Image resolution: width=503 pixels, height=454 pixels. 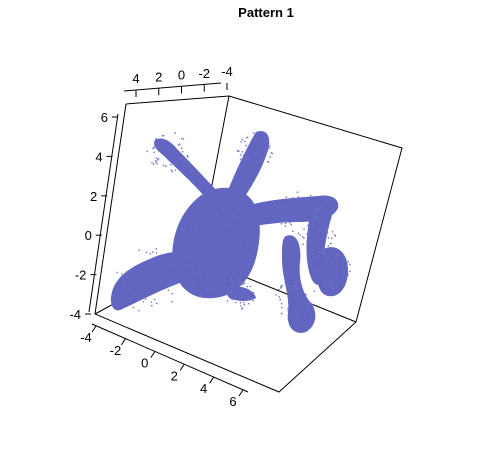 What do you see at coordinates (93, 196) in the screenshot?
I see `left-tick-label: 2` at bounding box center [93, 196].